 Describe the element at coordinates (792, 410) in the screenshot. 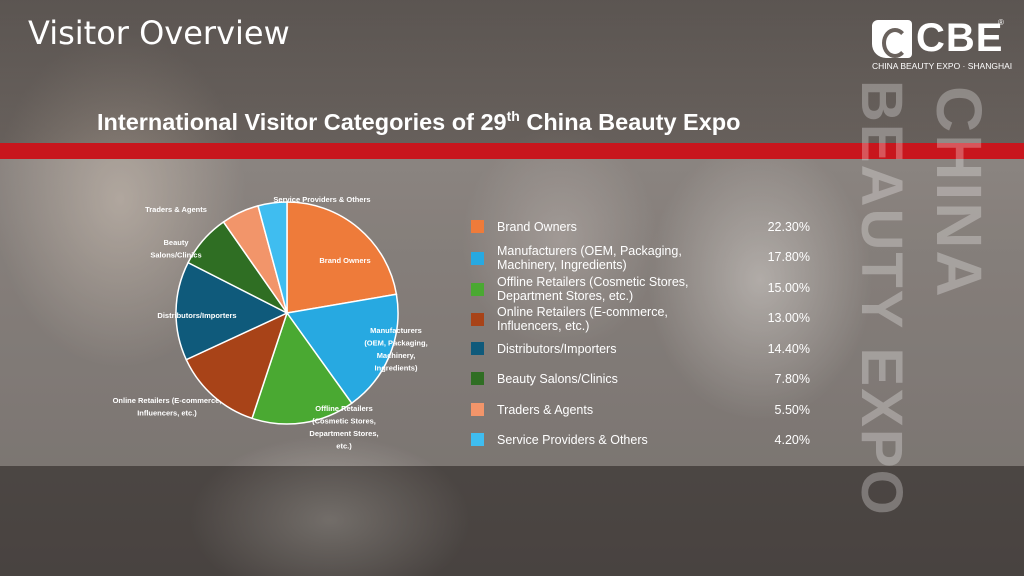

I see `legend-value: 5.50%` at that location.